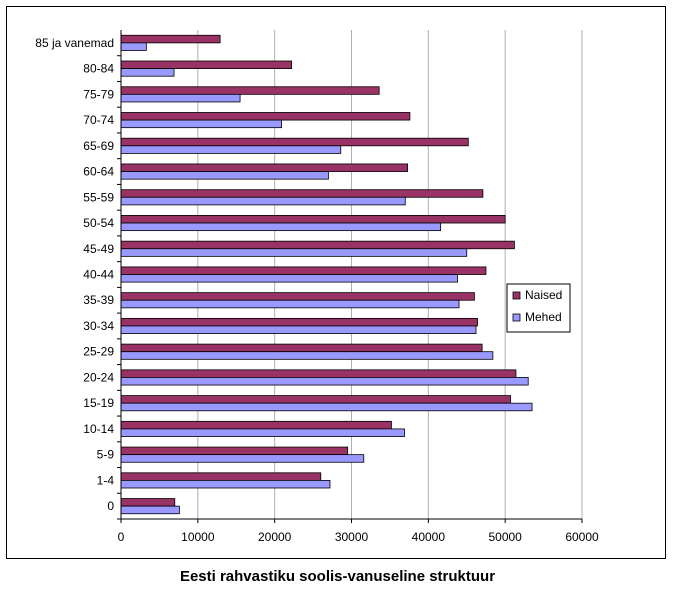 The height and width of the screenshot is (596, 675). What do you see at coordinates (543, 317) in the screenshot?
I see `legend-label-mehed: Mehed` at bounding box center [543, 317].